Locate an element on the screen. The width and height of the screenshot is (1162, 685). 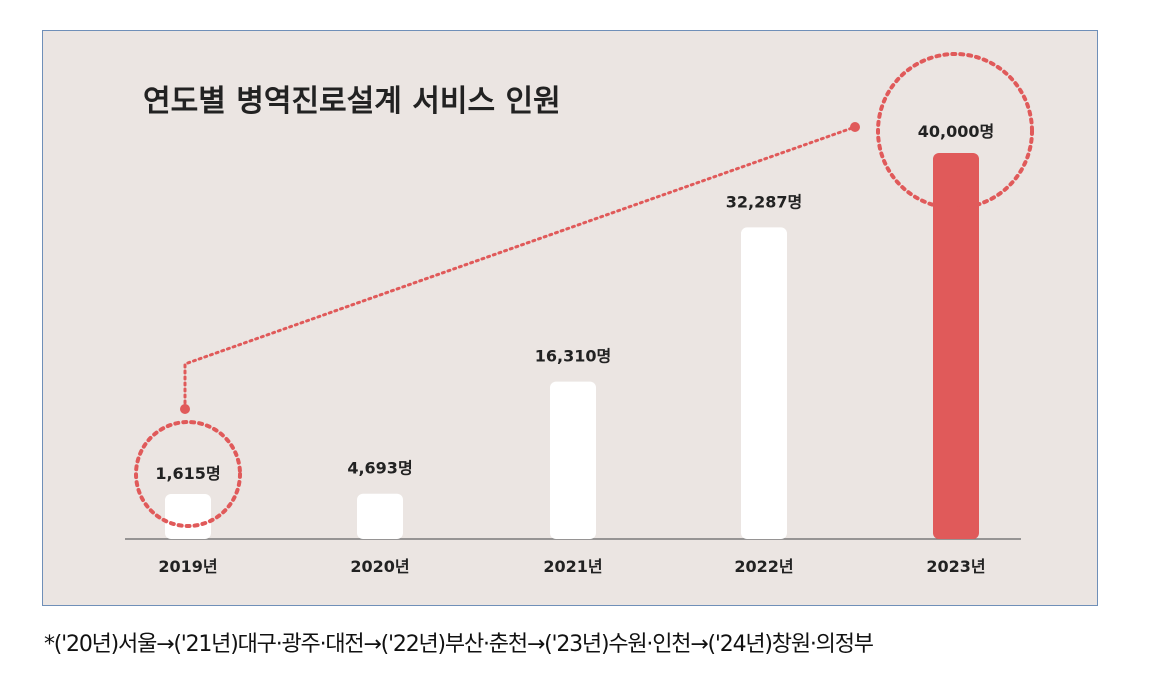
bar-2022년 is located at coordinates (764, 383).